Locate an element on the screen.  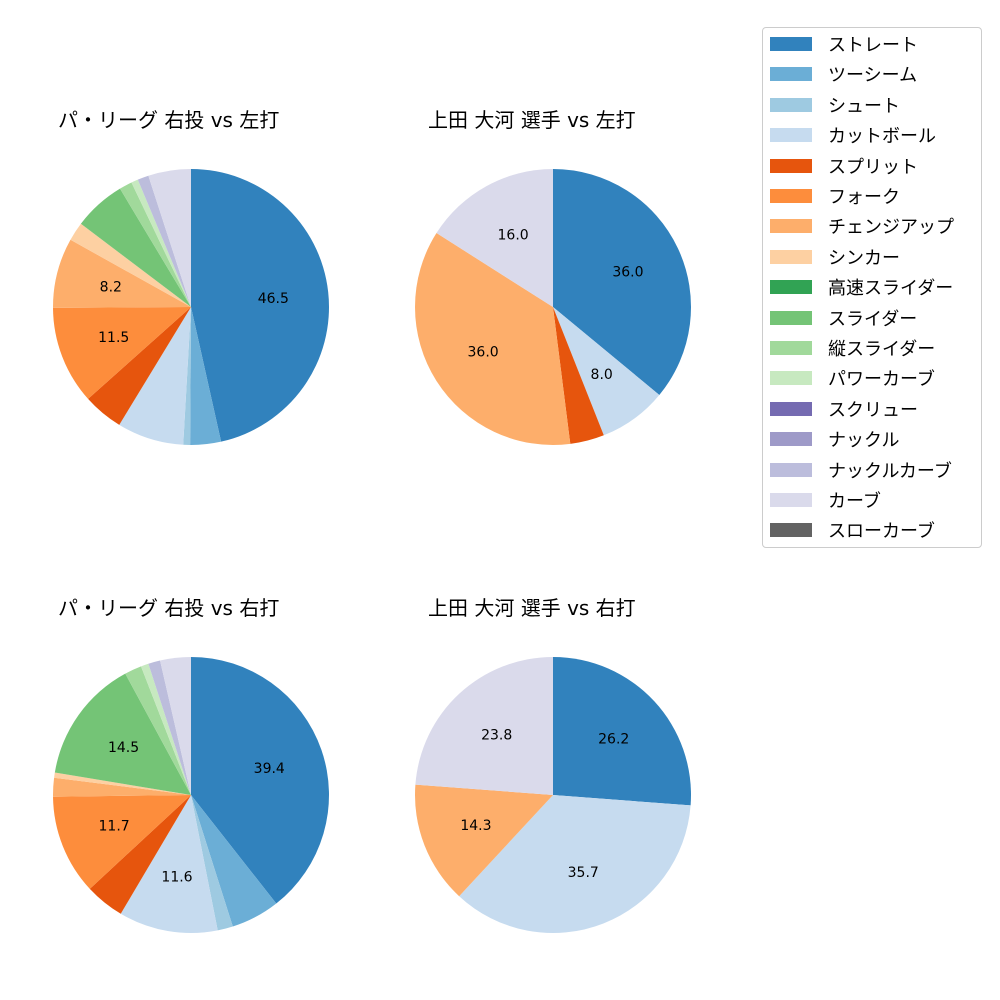
legend-item: ストレート is located at coordinates (844, 45).